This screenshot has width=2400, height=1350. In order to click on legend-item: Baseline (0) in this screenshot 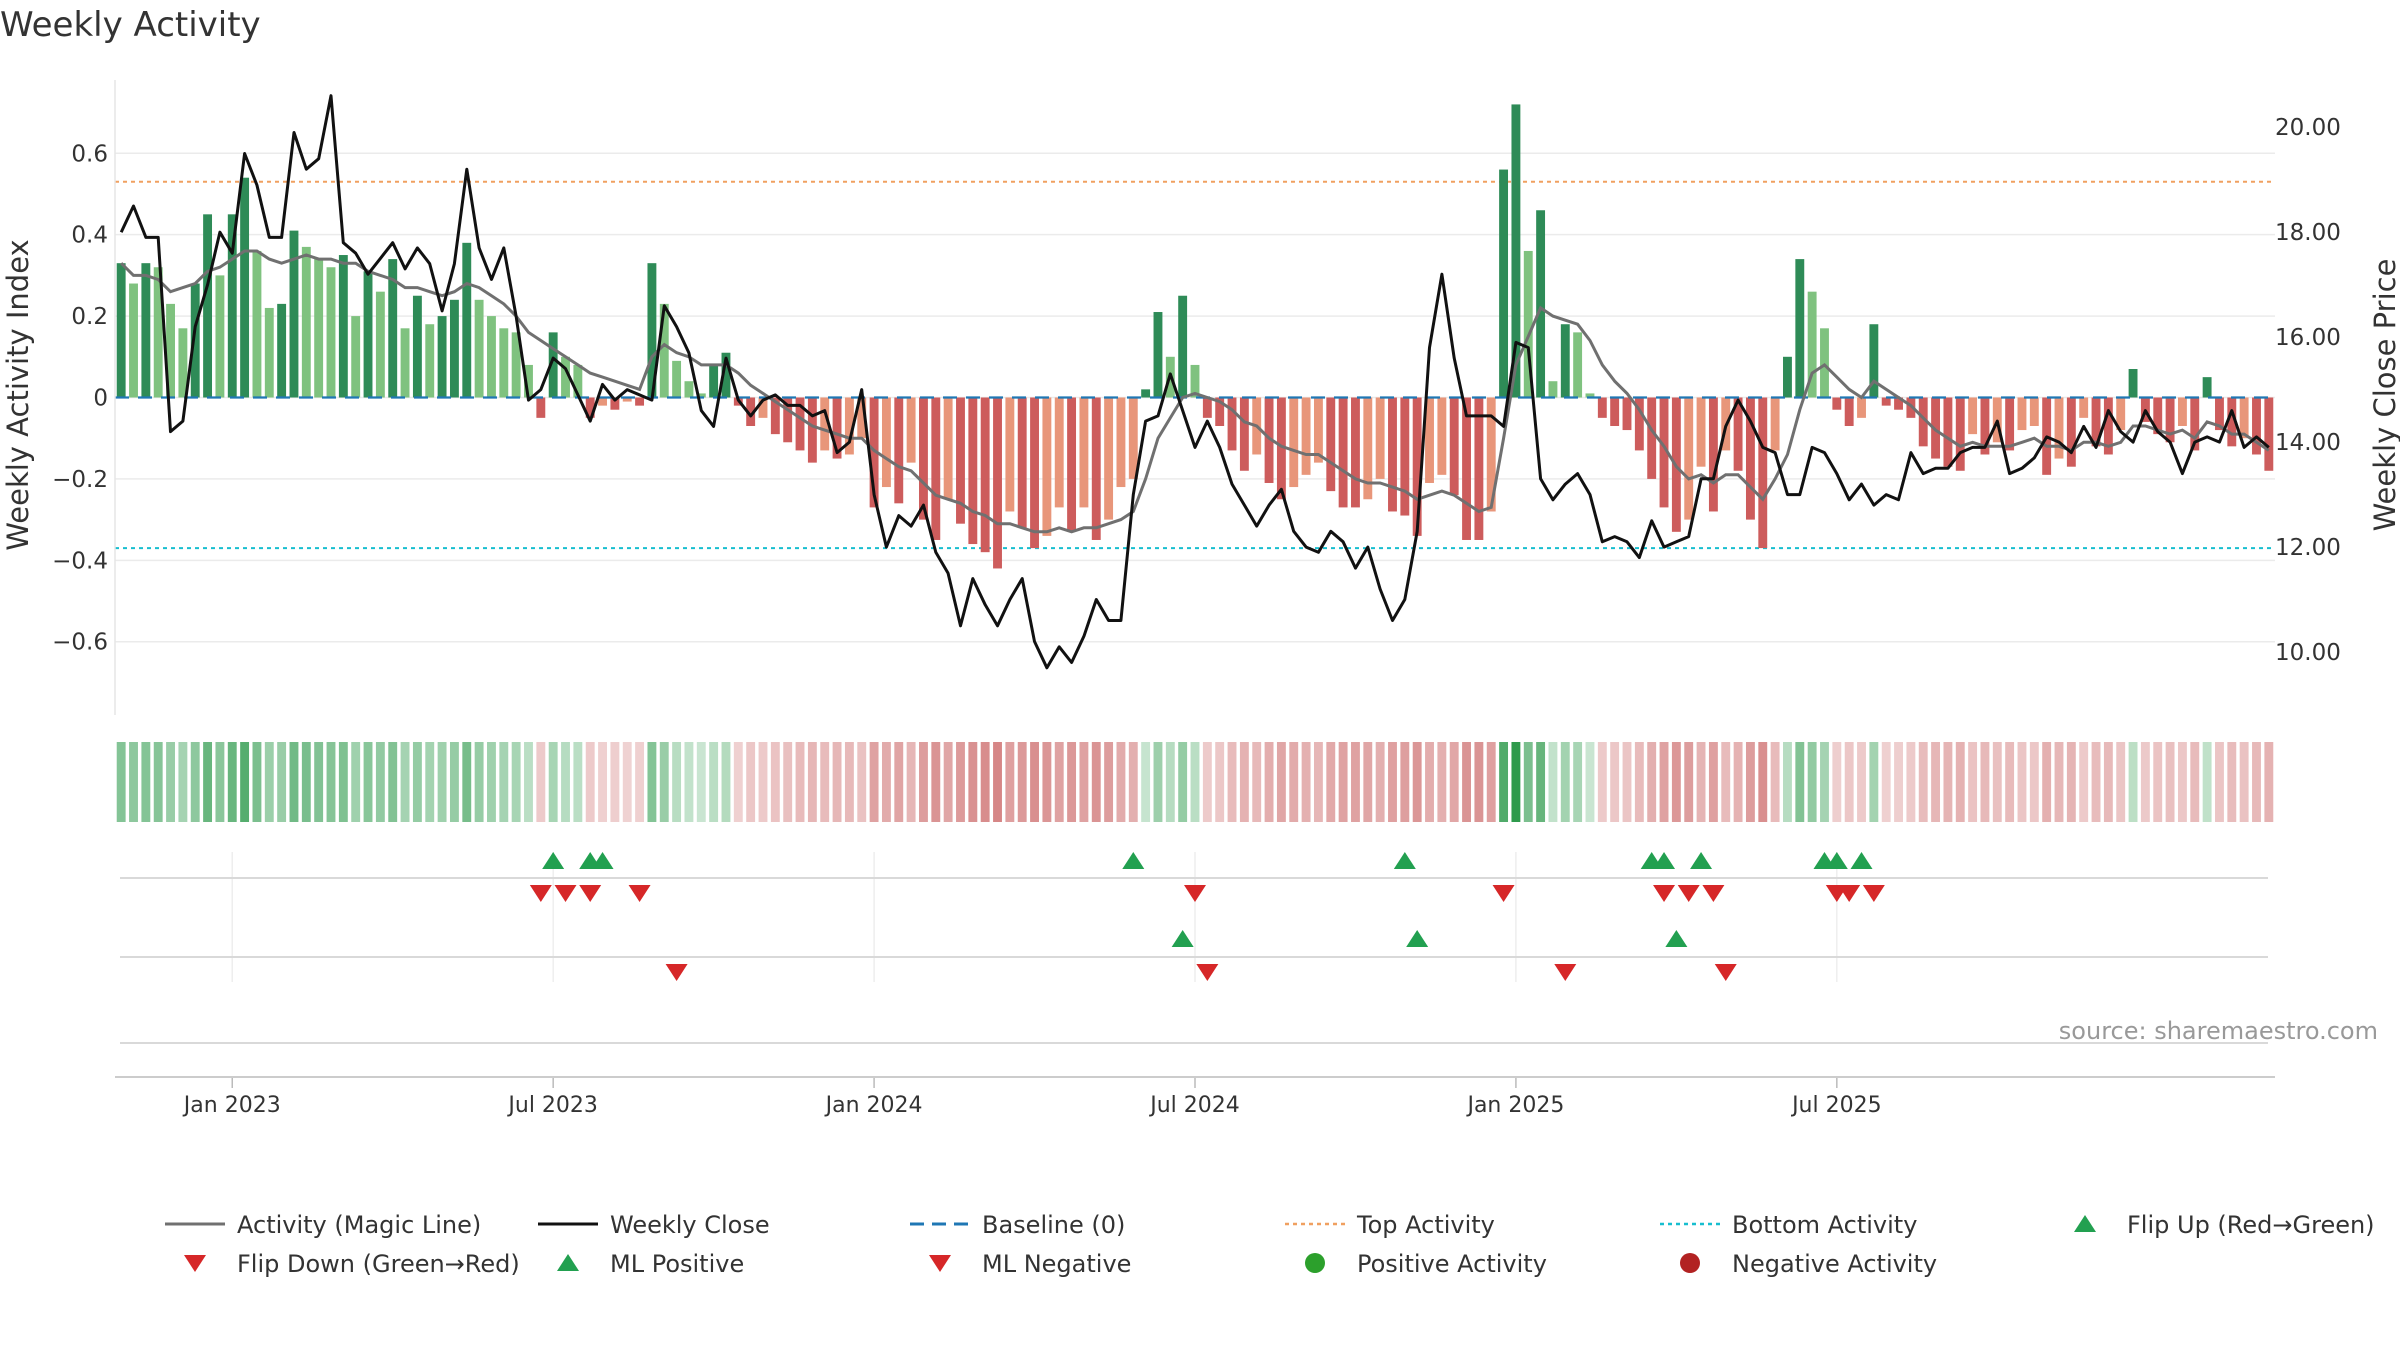, I will do `click(1017, 1225)`.